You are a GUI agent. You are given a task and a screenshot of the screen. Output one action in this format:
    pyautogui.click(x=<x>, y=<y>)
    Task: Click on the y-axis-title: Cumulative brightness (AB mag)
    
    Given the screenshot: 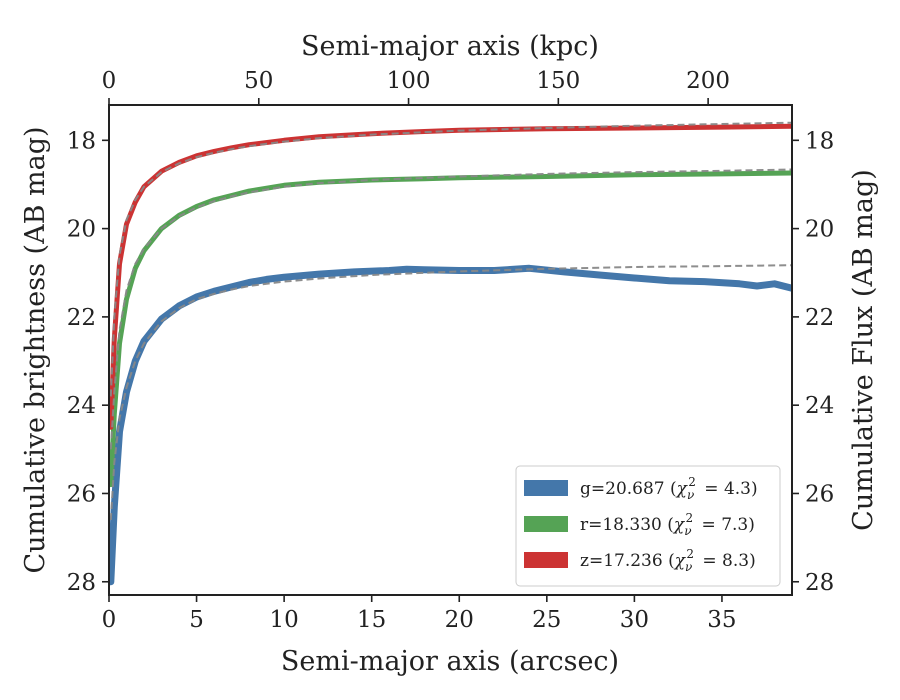 What is the action you would take?
    pyautogui.click(x=35, y=349)
    